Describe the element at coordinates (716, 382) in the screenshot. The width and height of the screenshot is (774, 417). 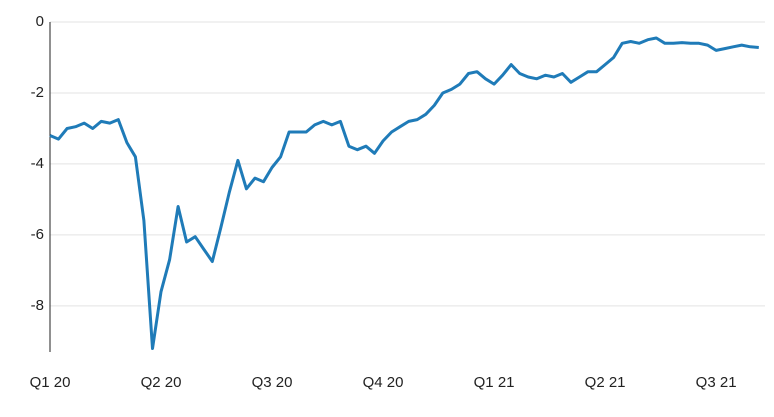
I see `x-tick-label: Q3 21` at that location.